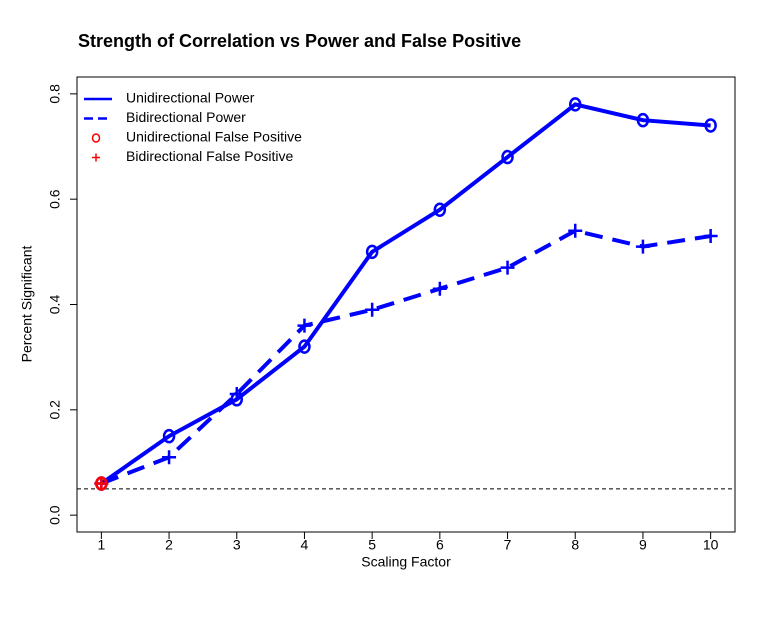 The image size is (774, 631). I want to click on x-tick-label: 2, so click(169, 545).